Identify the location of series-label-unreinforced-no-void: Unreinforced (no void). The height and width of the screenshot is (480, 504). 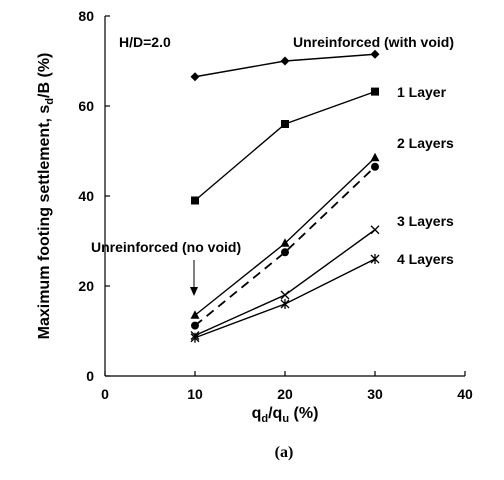
(166, 247).